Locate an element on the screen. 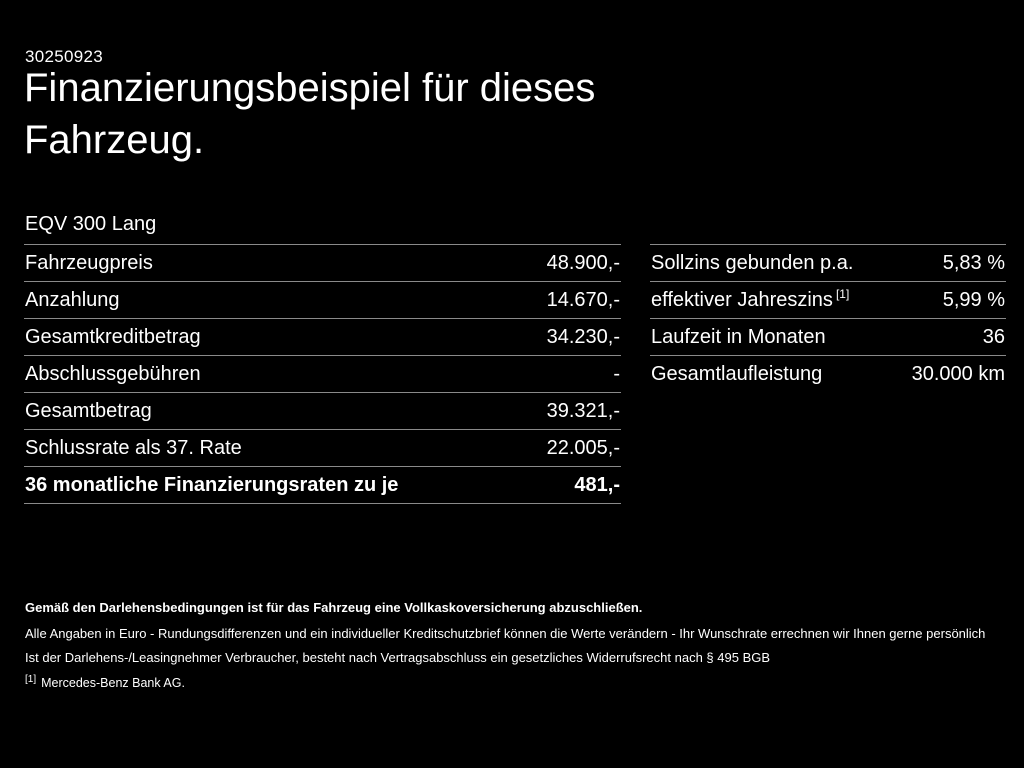 The width and height of the screenshot is (1024, 768). footnote: [1] Mercedes-Benz Bank AG. is located at coordinates (520, 682).